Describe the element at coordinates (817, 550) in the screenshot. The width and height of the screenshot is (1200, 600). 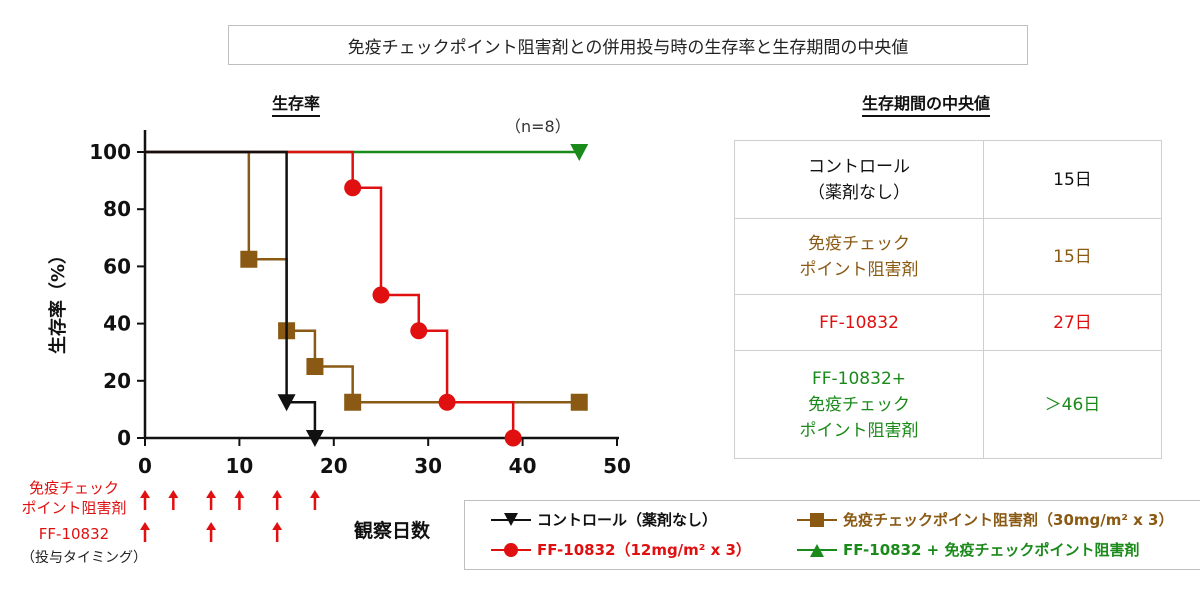
I see `triangle-up-icon` at that location.